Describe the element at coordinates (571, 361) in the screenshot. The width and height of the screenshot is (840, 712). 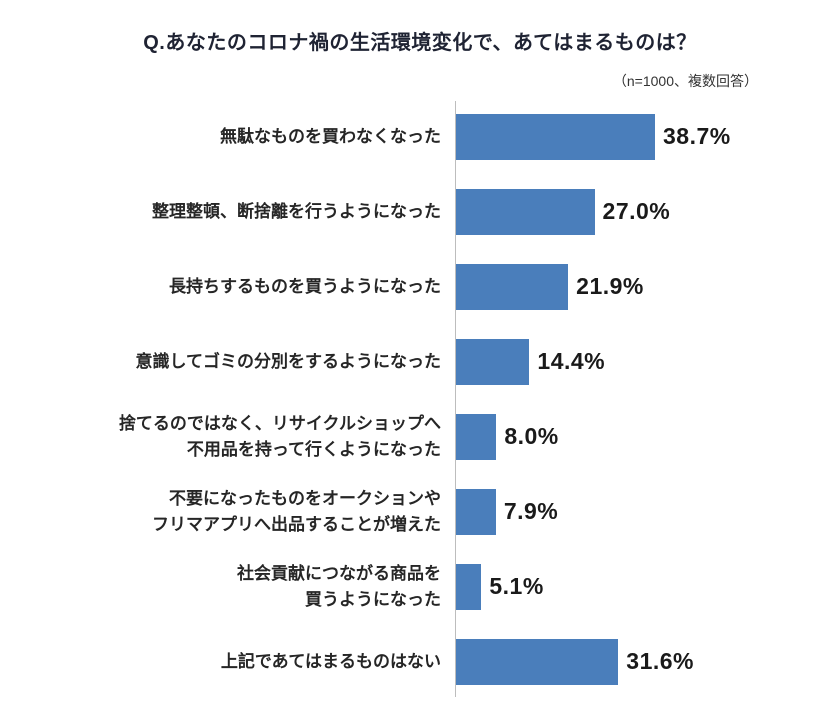
I see `bar-value: 14.4%` at that location.